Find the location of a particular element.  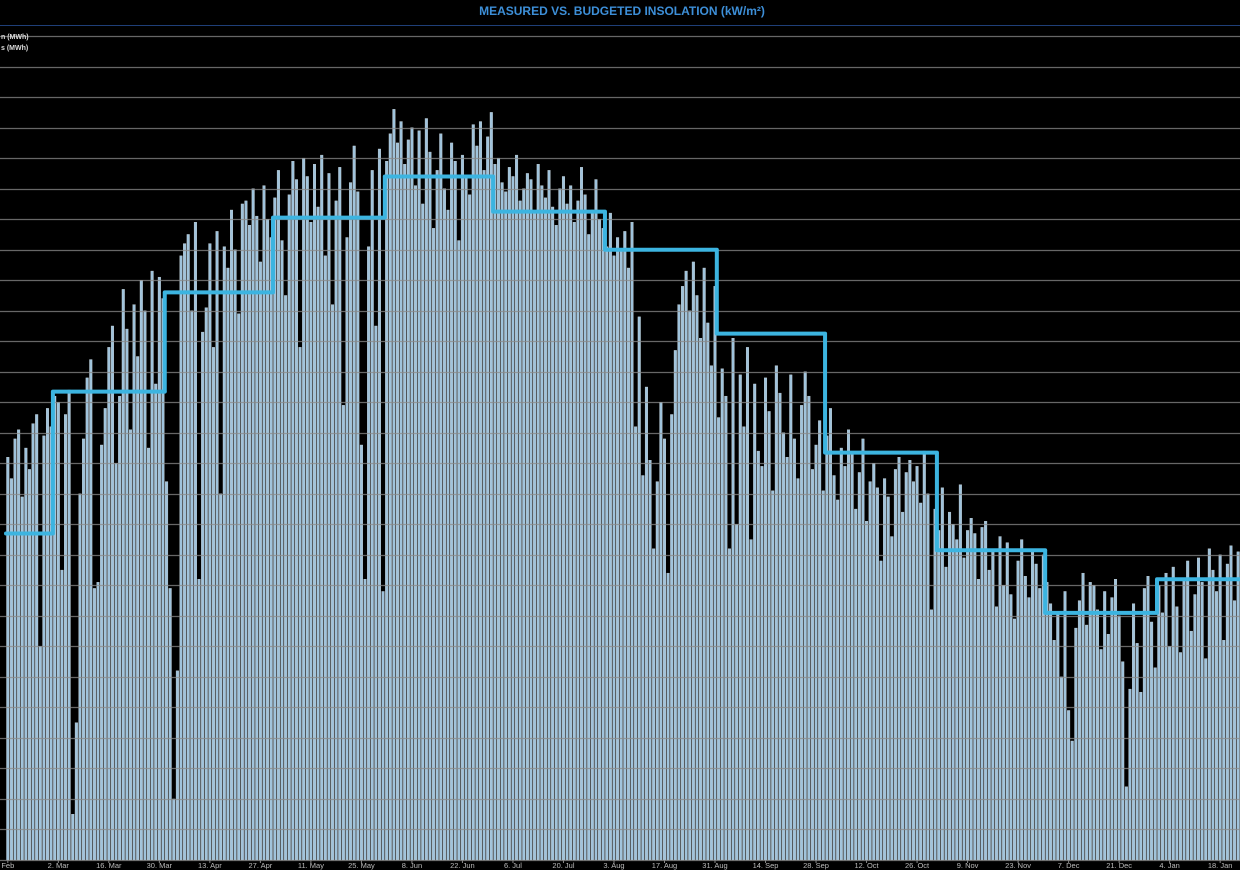

x-tick-label: 25. May is located at coordinates (361, 865).